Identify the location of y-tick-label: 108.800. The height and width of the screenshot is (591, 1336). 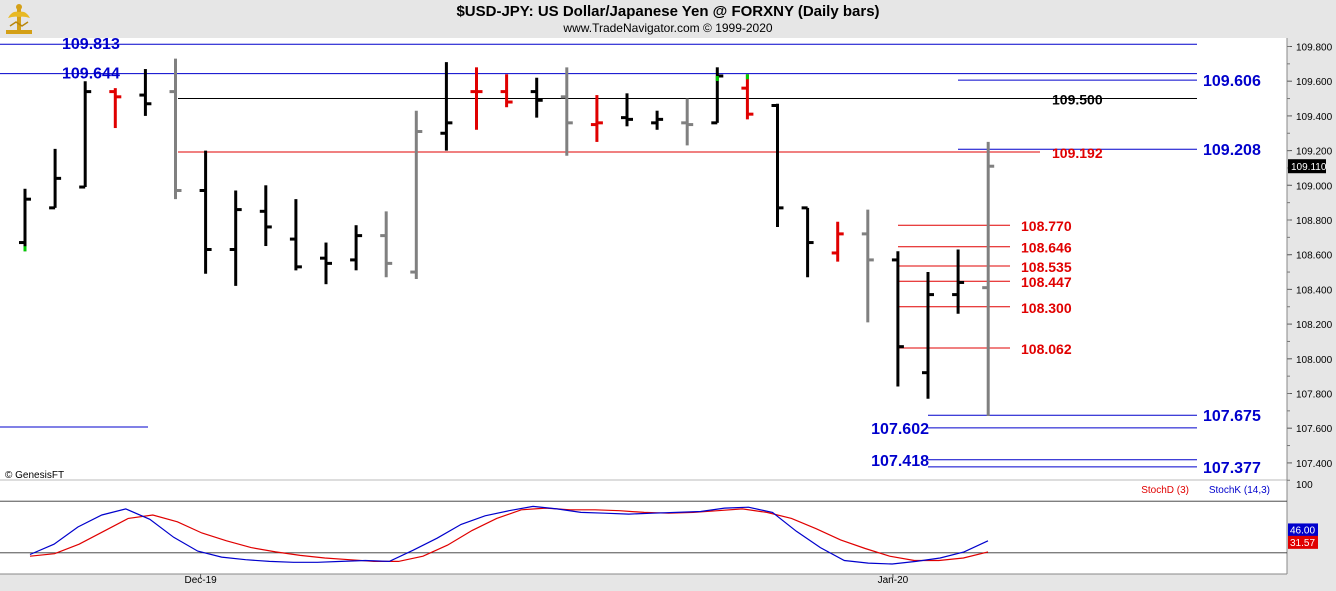
(1314, 221).